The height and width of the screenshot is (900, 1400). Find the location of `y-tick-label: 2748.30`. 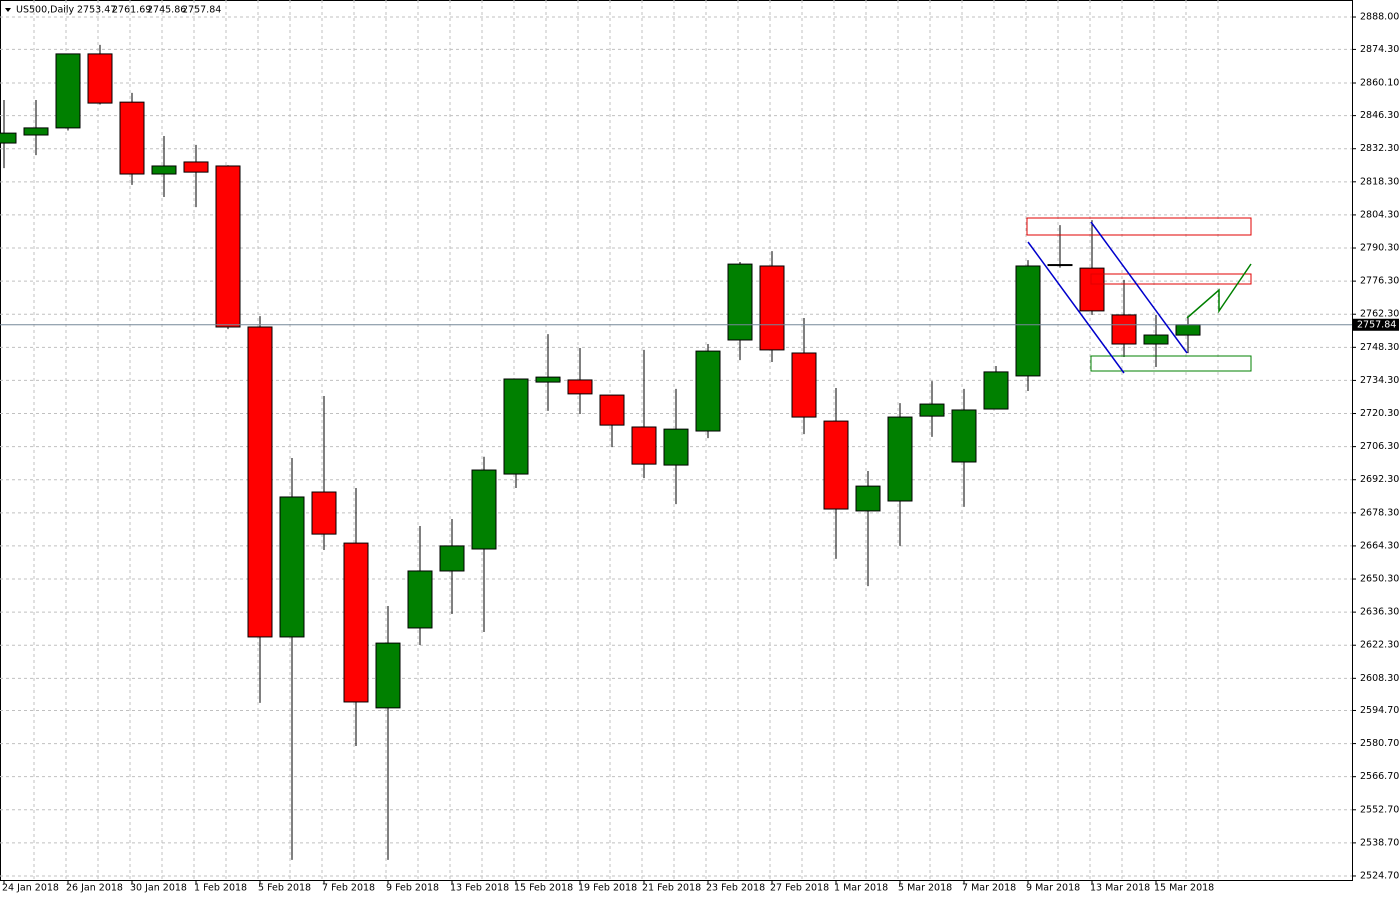

y-tick-label: 2748.30 is located at coordinates (1379, 347).